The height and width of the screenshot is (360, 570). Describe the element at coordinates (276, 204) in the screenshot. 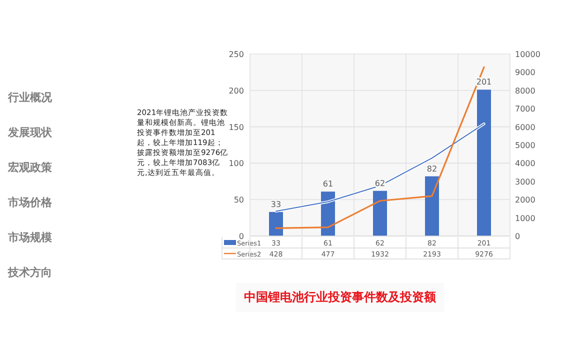

I see `text: 33` at that location.